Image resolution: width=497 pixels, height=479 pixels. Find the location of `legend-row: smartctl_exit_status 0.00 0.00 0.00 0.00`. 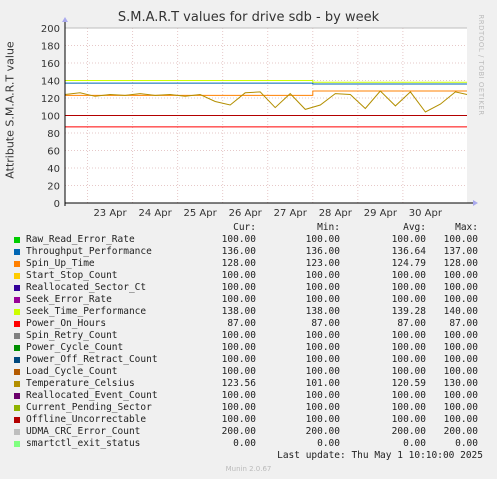

legend-row: smartctl_exit_status 0.00 0.00 0.00 0.00 is located at coordinates (249, 444).